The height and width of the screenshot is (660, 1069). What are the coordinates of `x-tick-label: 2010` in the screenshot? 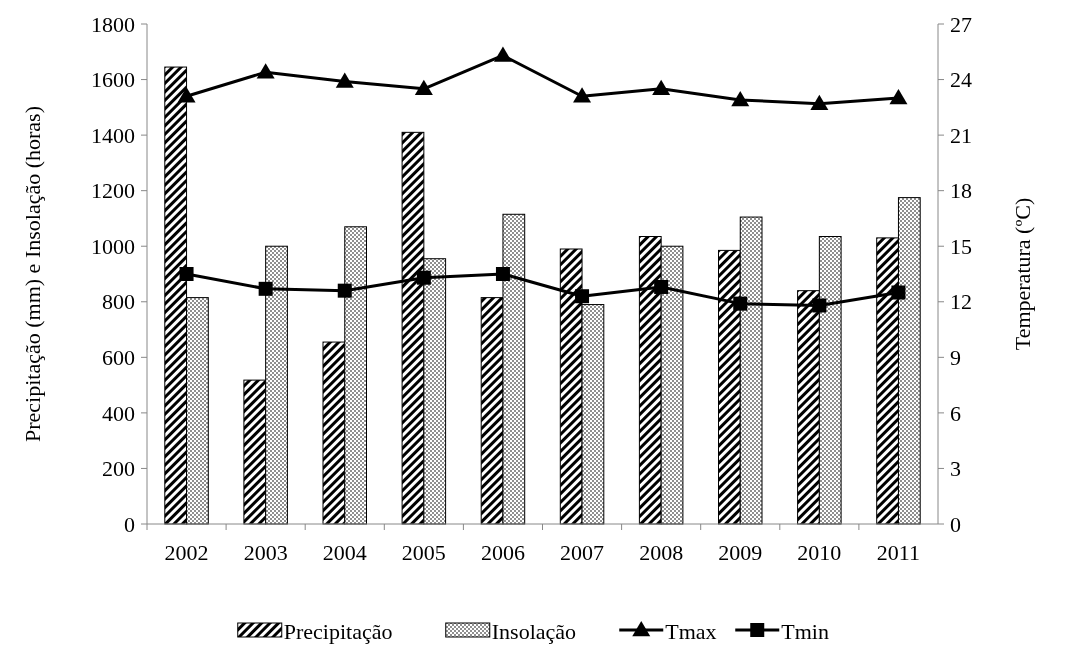 It's located at (819, 552).